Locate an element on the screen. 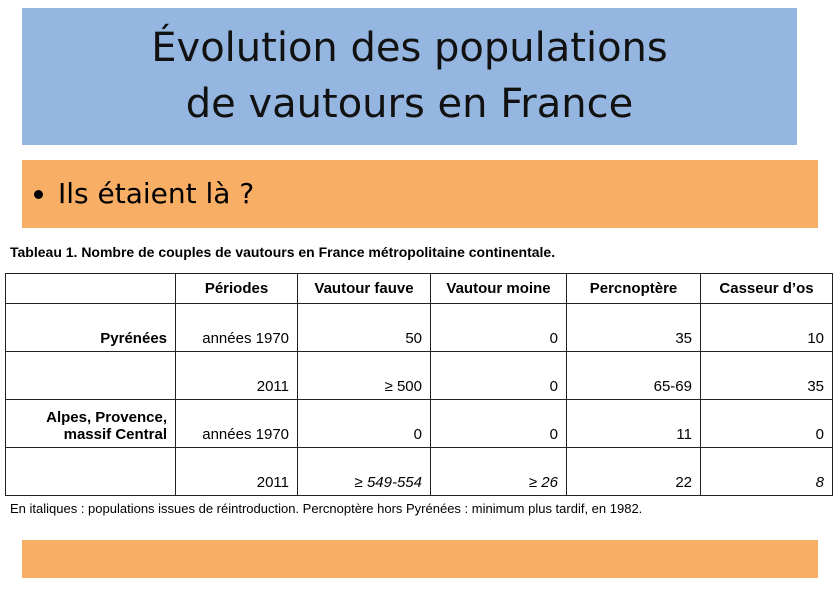  row: 2011 ≥ 500 0 65-69 35 is located at coordinates (419, 375).